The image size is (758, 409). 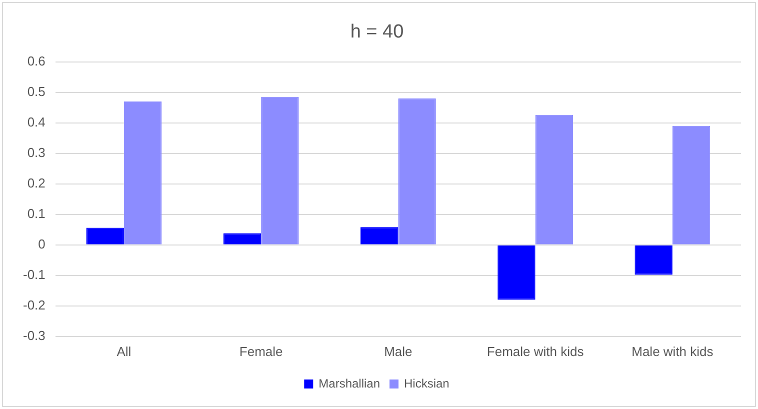 I want to click on y-tick-label: 0.1, so click(x=36, y=213).